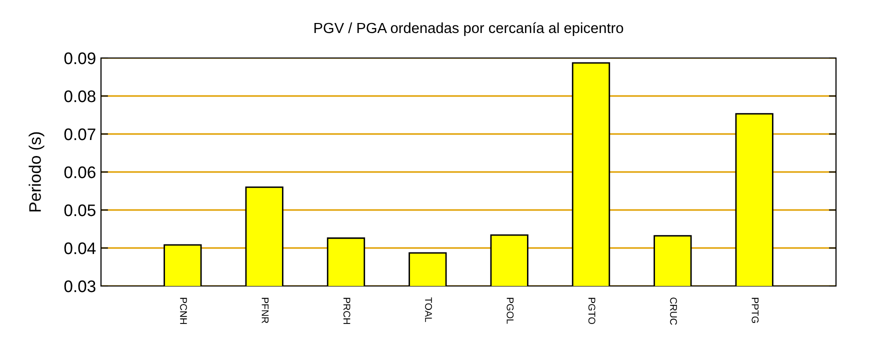 The image size is (870, 350). Describe the element at coordinates (80, 286) in the screenshot. I see `y-tick-label: 0.03` at that location.